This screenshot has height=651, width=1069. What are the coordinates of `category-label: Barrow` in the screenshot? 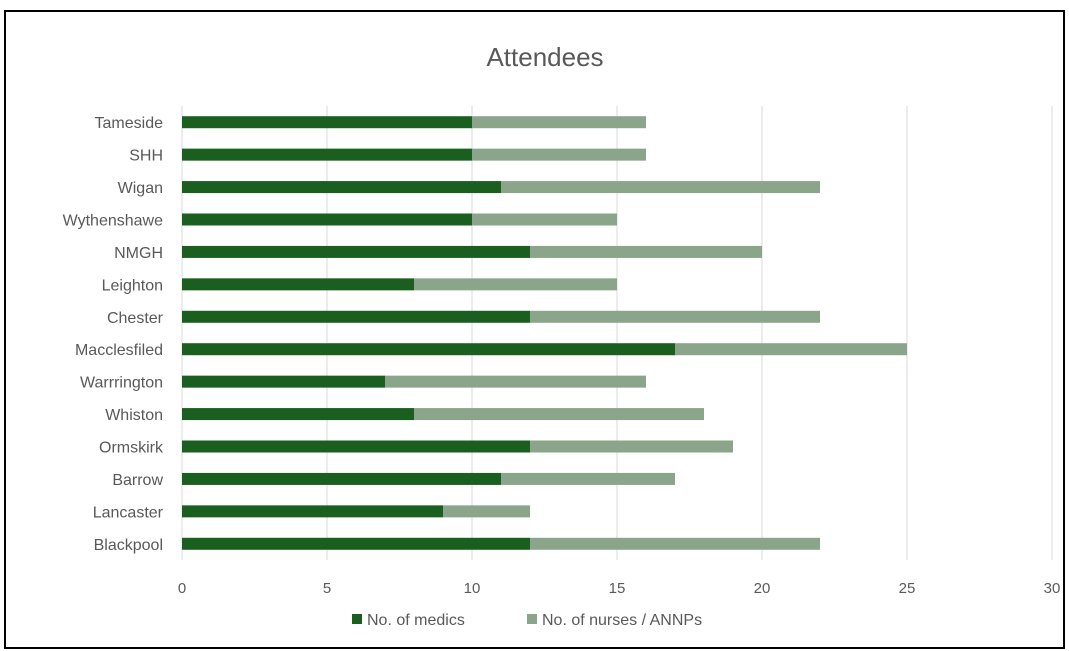 It's located at (137, 480).